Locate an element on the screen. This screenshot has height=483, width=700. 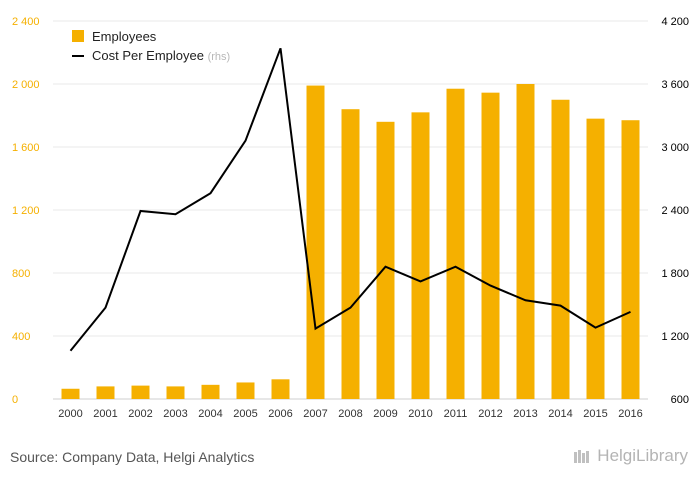
brand-logo: HelgiLibrary is located at coordinates (630, 456).